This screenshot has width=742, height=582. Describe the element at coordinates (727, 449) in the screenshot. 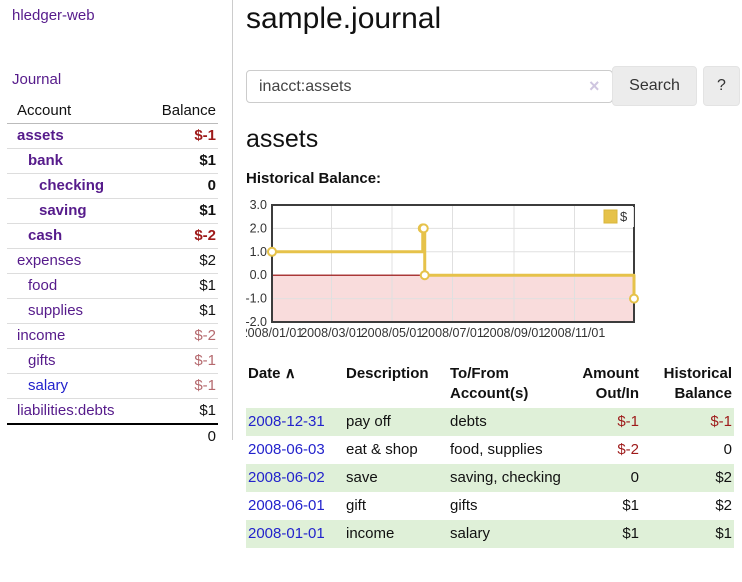

I see `transaction-balance: 0` at that location.